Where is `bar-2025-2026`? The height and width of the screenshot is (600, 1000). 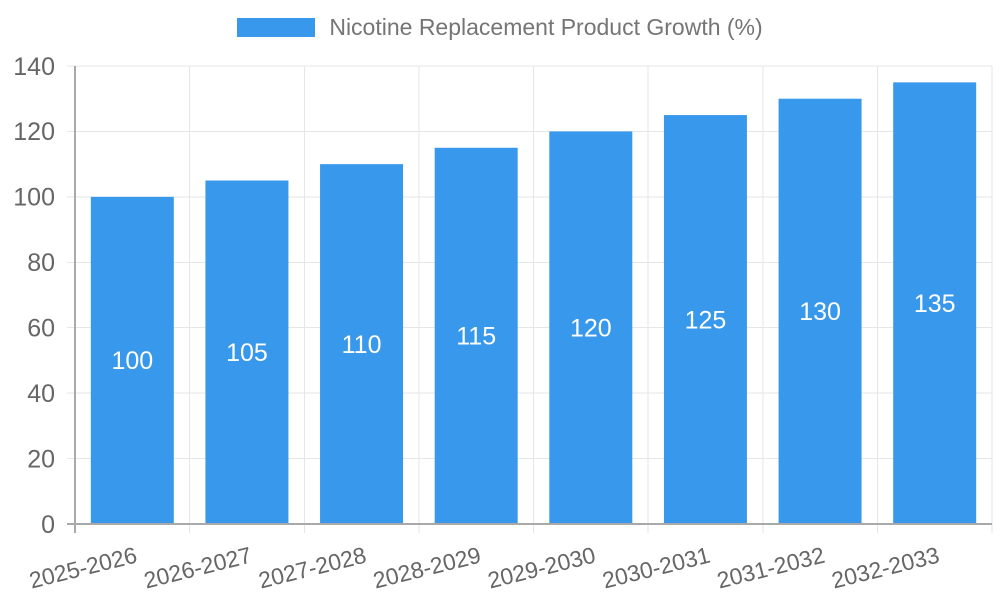 bar-2025-2026 is located at coordinates (132, 360).